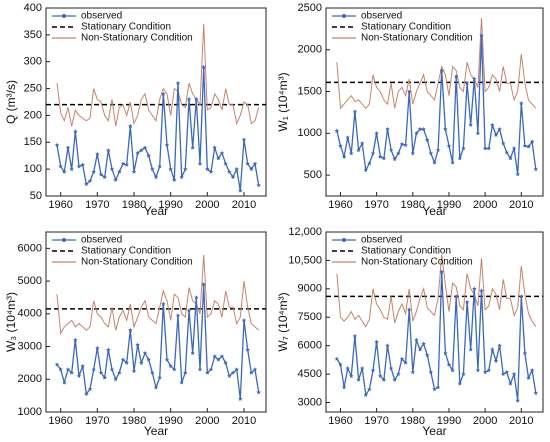 The image size is (550, 442). What do you see at coordinates (33, 35) in the screenshot?
I see `y-tick-label: 350` at bounding box center [33, 35].